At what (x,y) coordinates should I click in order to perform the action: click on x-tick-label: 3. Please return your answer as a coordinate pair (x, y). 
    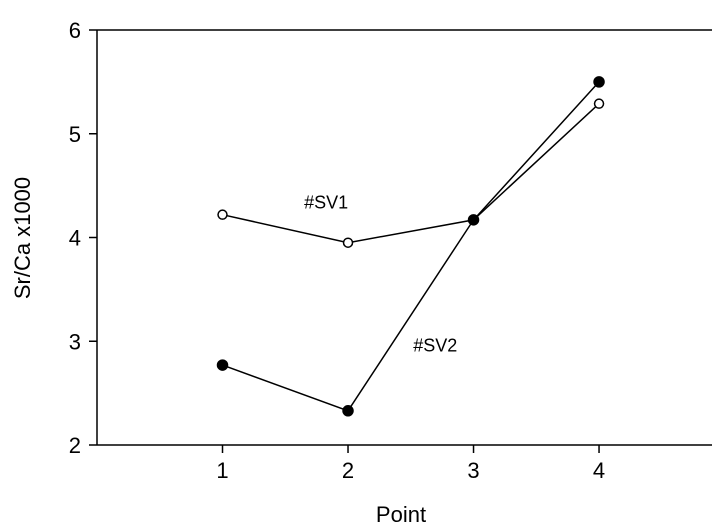
    Looking at the image, I should click on (473, 470).